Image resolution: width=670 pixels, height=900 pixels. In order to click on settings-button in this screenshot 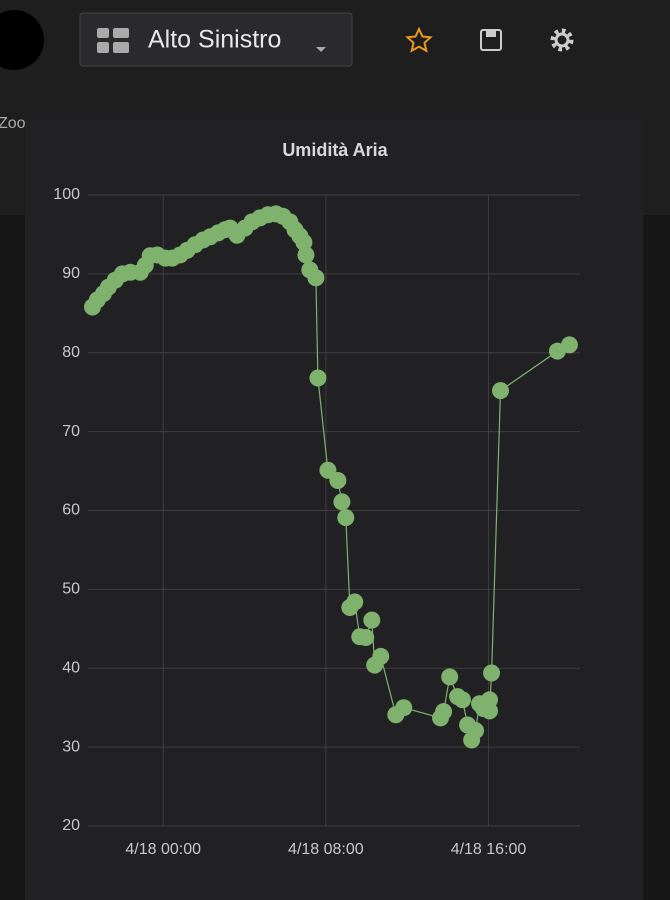, I will do `click(562, 40)`.